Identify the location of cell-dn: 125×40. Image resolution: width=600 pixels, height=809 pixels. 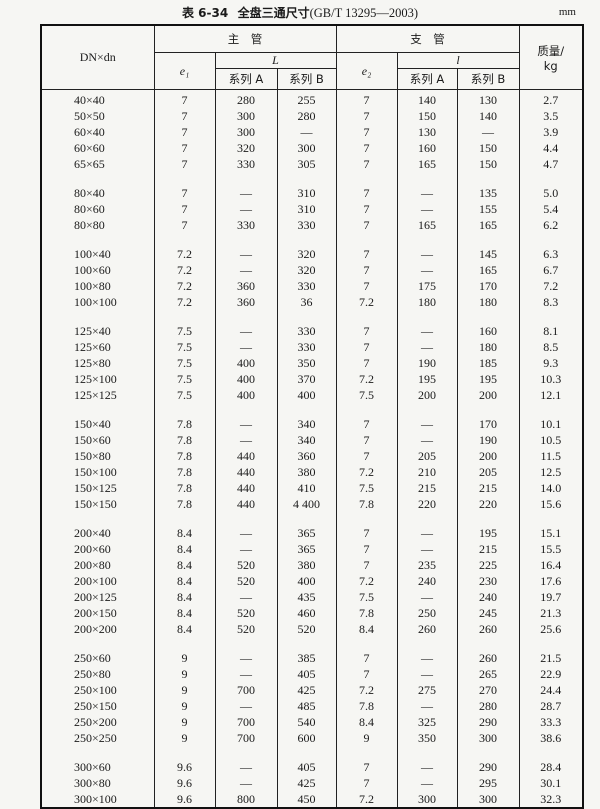
(97, 331).